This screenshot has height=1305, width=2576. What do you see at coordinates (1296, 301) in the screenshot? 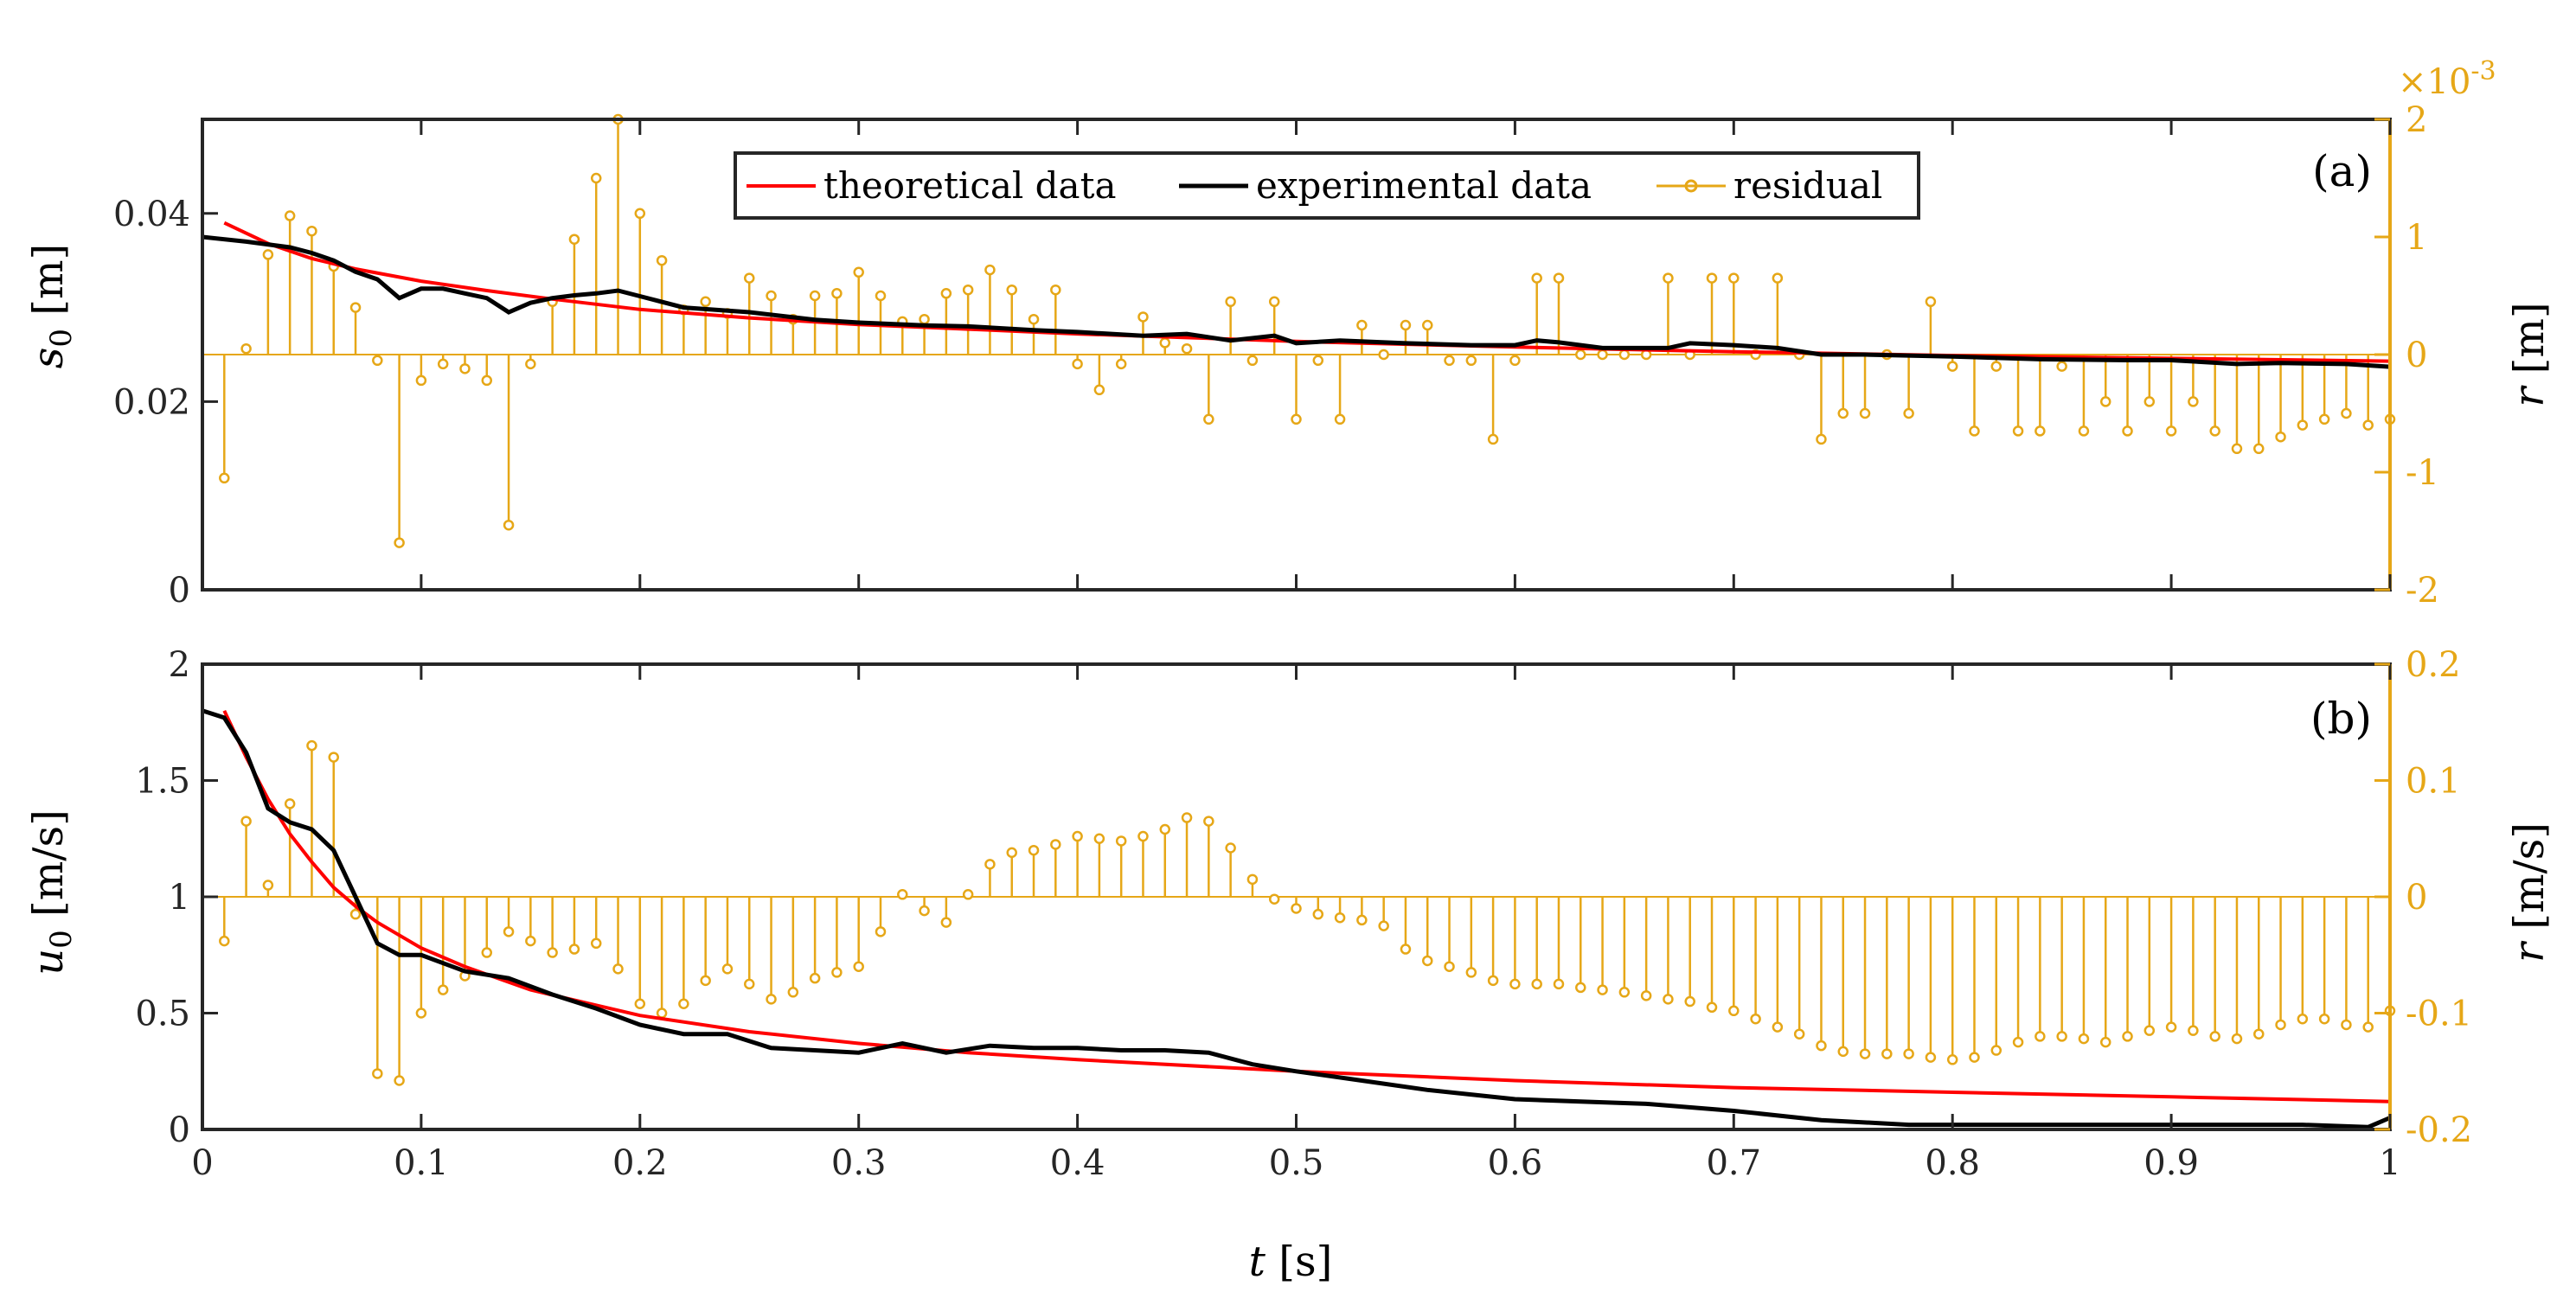
I see `experimental-line-a` at bounding box center [1296, 301].